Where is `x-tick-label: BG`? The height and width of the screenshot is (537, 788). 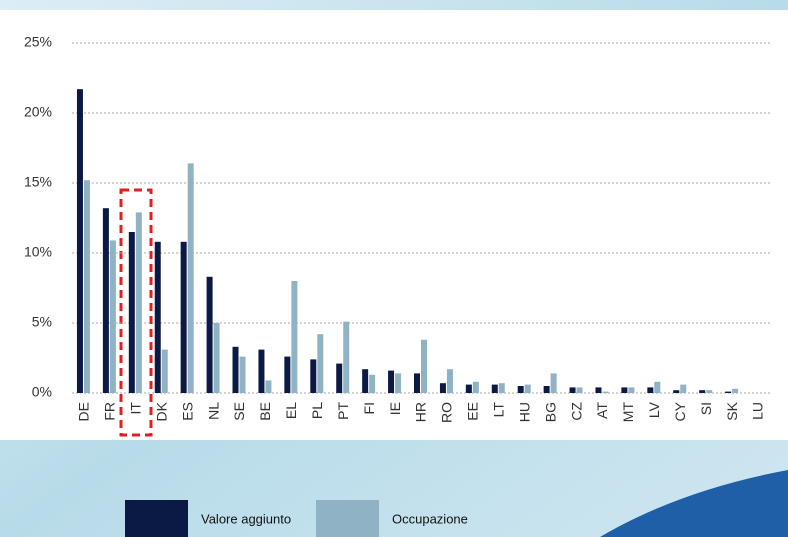 x-tick-label: BG is located at coordinates (550, 412).